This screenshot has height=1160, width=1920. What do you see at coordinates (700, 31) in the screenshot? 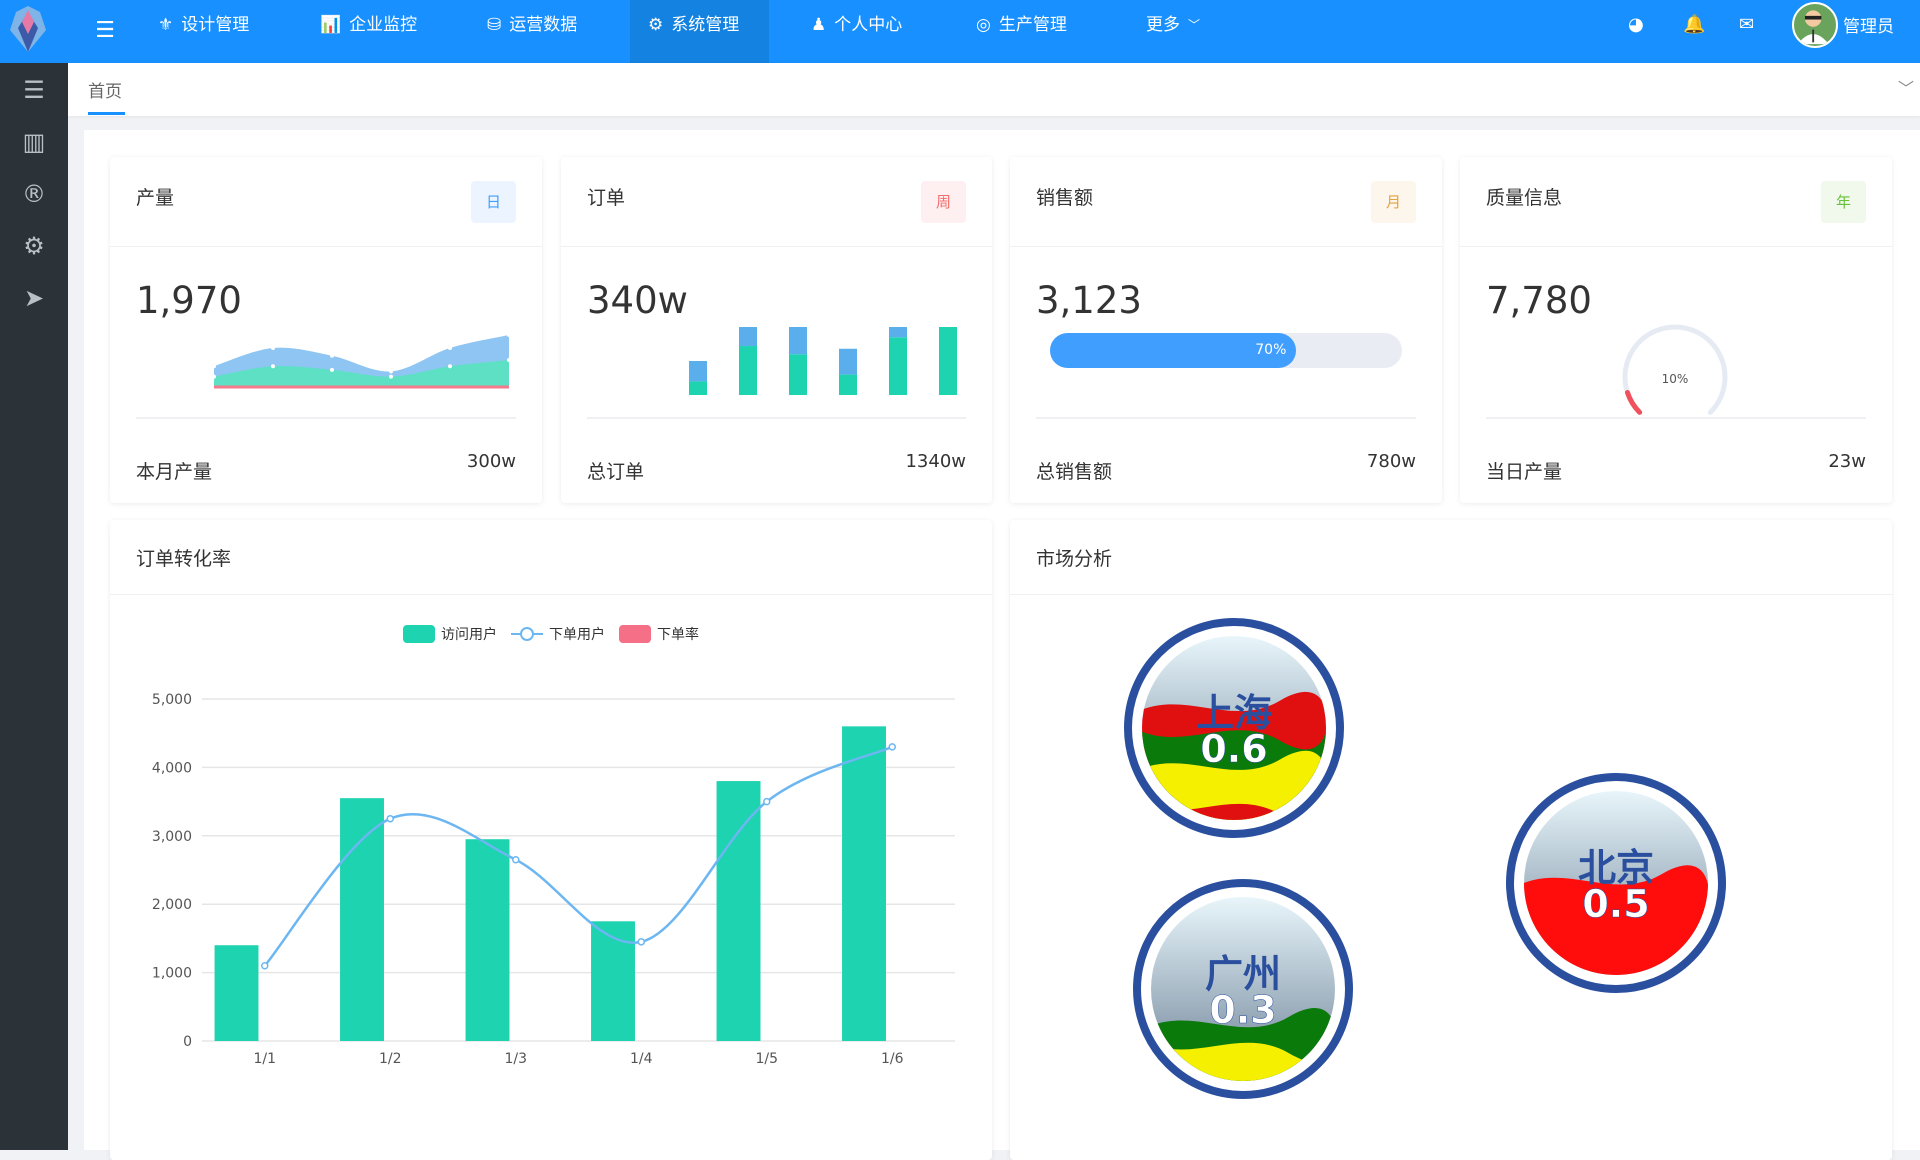
I see `nav-item-system: ⚙ 系统管理` at bounding box center [700, 31].